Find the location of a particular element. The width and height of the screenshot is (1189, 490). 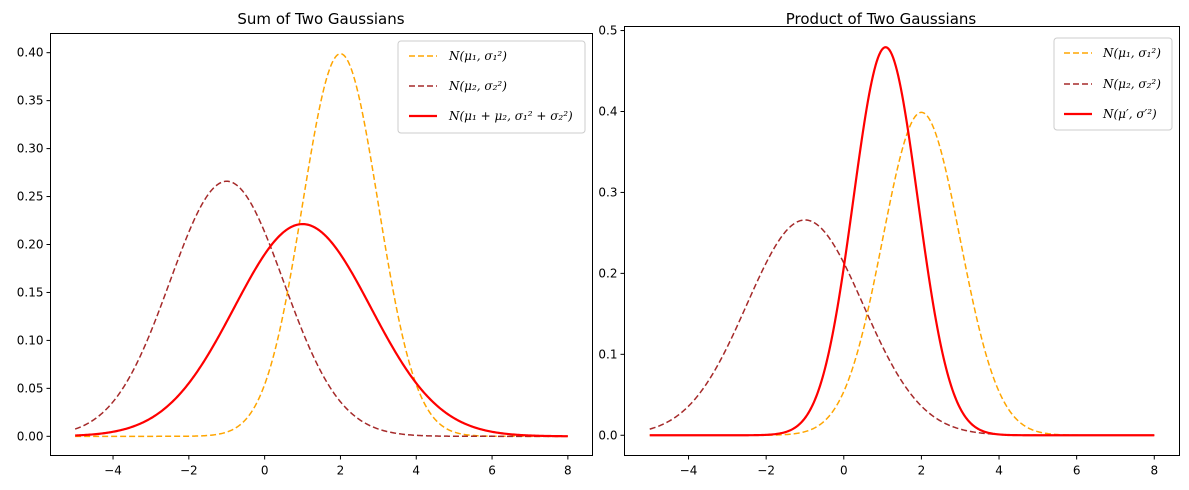

chart-title-sum: Sum of Two Gaussians is located at coordinates (320, 19).